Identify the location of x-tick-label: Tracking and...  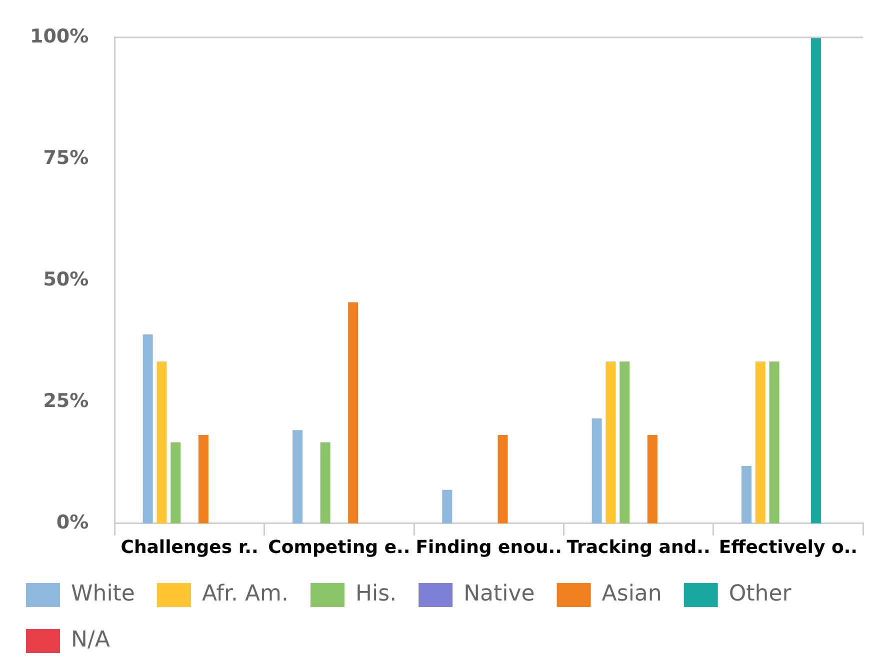
(638, 547).